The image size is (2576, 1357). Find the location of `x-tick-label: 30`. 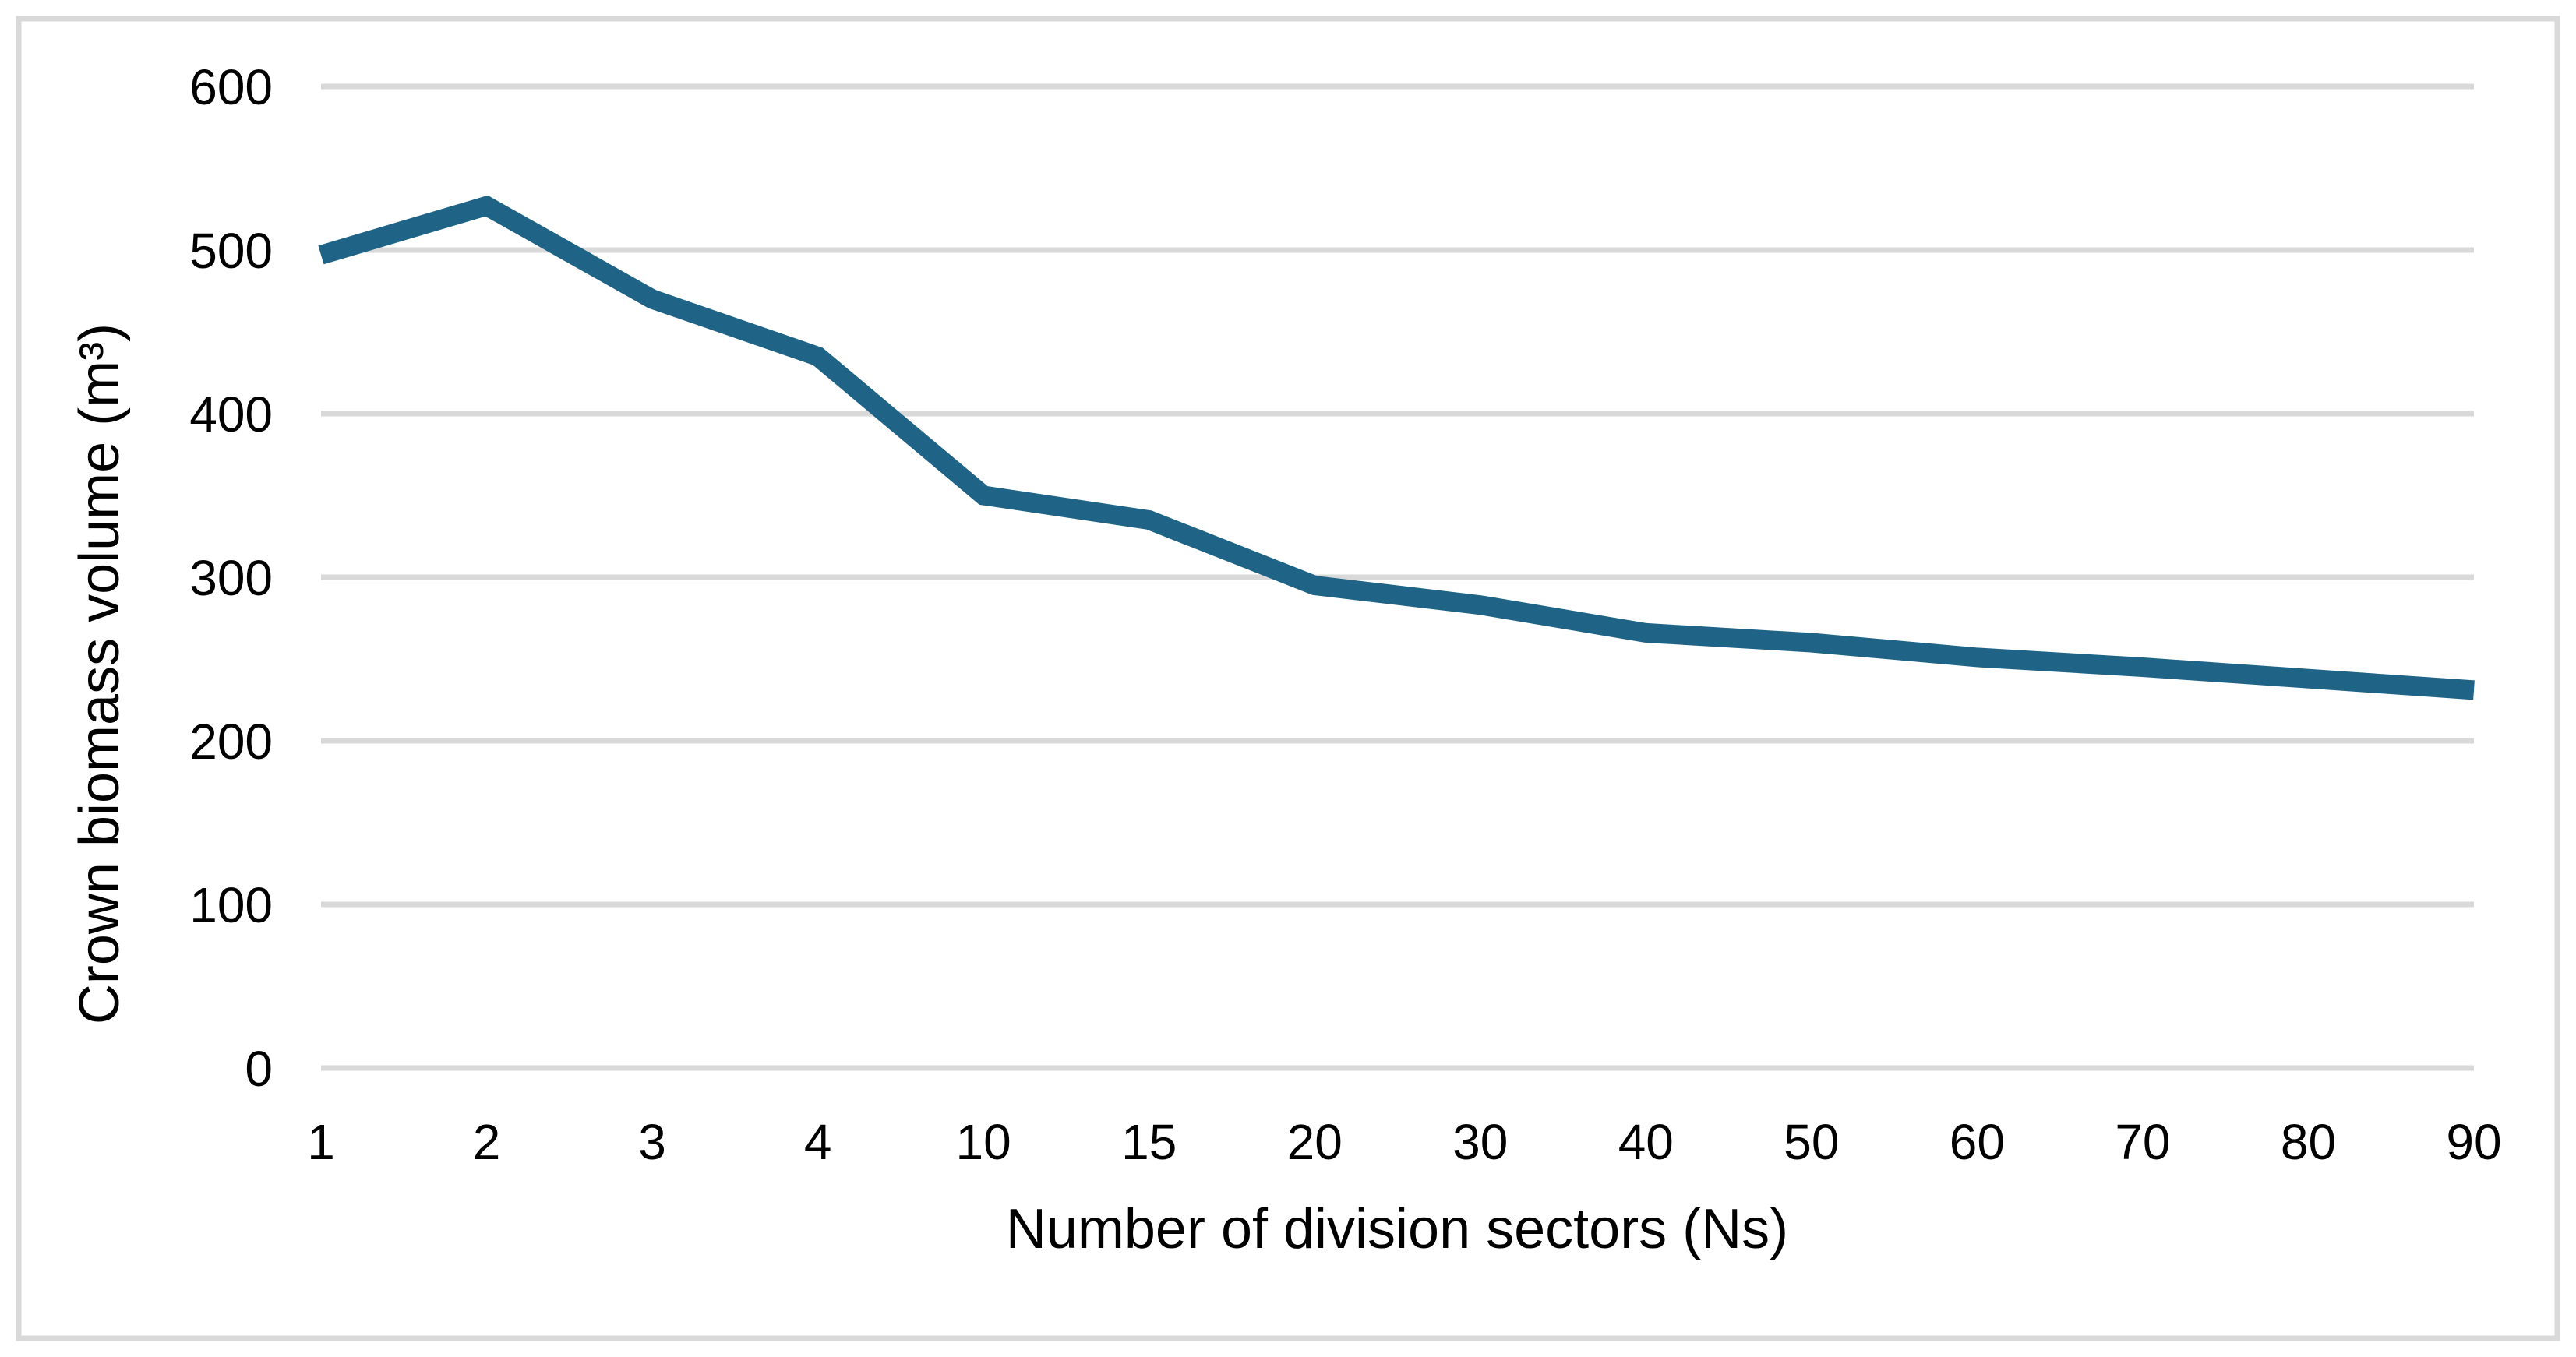

x-tick-label: 30 is located at coordinates (1480, 1142).